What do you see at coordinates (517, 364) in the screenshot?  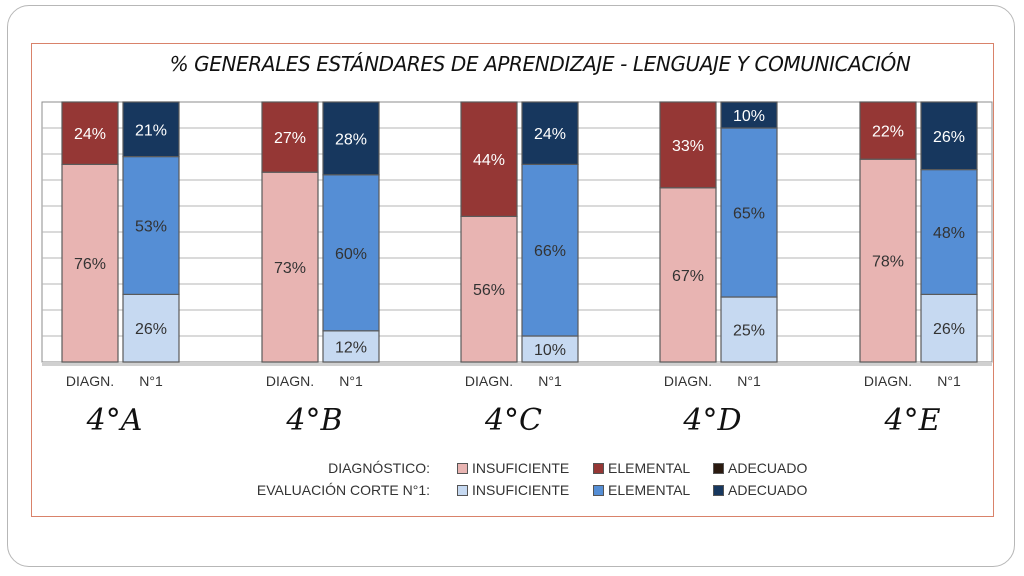 I see `plot-floor` at bounding box center [517, 364].